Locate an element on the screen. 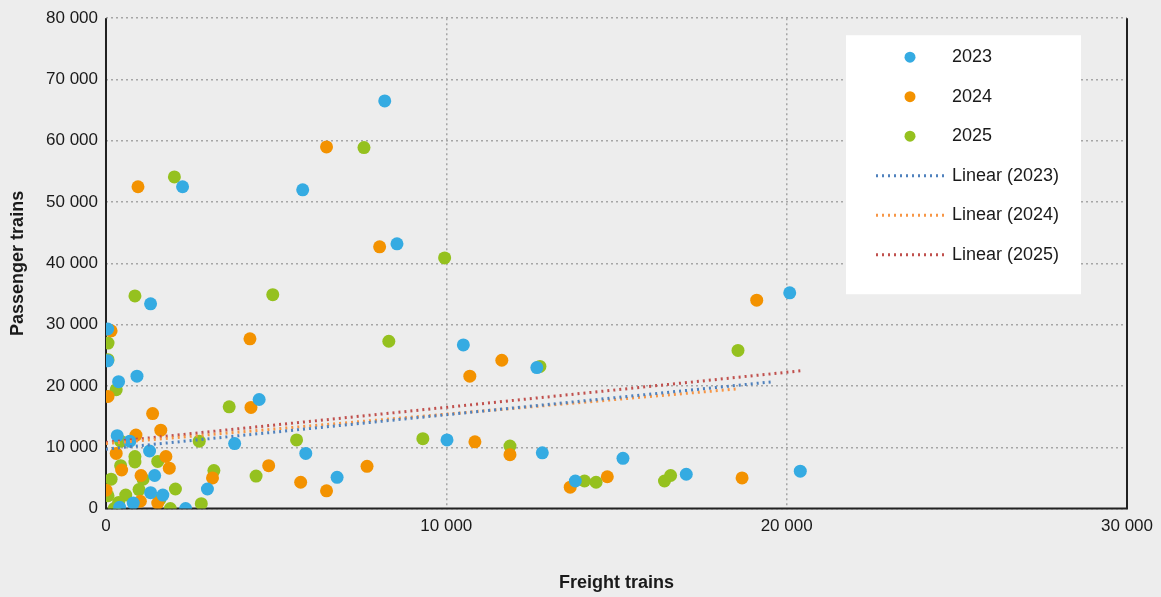 The width and height of the screenshot is (1161, 597). y-tick-label: 10 000 is located at coordinates (72, 446).